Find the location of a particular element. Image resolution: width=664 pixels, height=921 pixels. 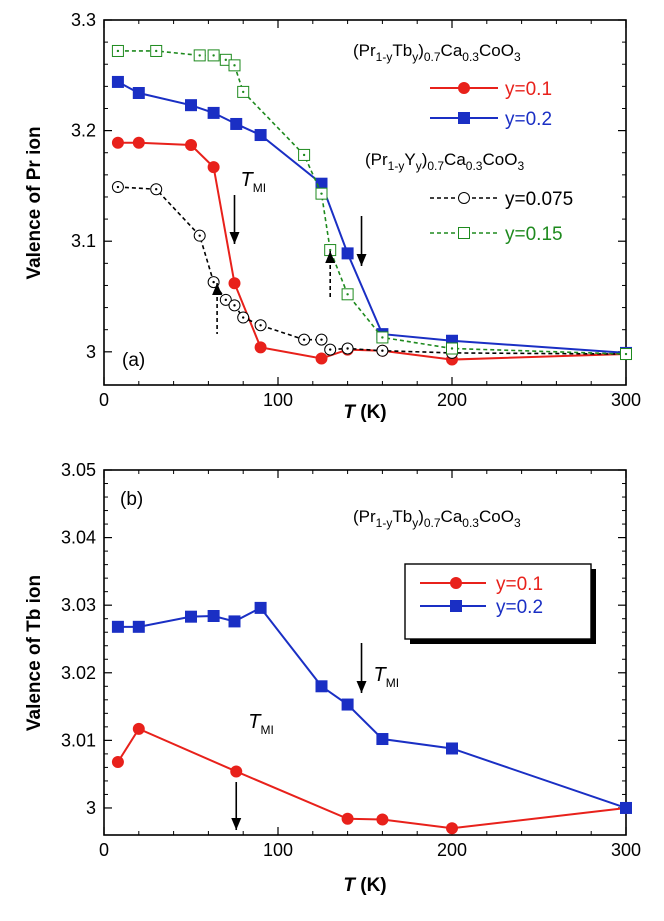

x-axis-label-a: T (K) is located at coordinates (364, 412).